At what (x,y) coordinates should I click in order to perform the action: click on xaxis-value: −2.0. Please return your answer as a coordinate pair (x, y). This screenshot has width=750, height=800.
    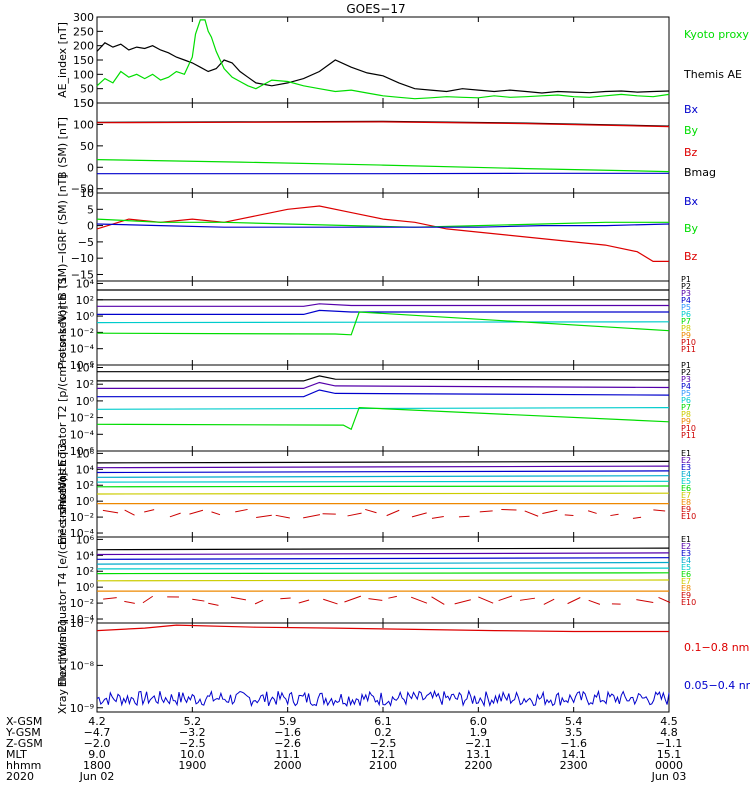
    Looking at the image, I should click on (97, 743).